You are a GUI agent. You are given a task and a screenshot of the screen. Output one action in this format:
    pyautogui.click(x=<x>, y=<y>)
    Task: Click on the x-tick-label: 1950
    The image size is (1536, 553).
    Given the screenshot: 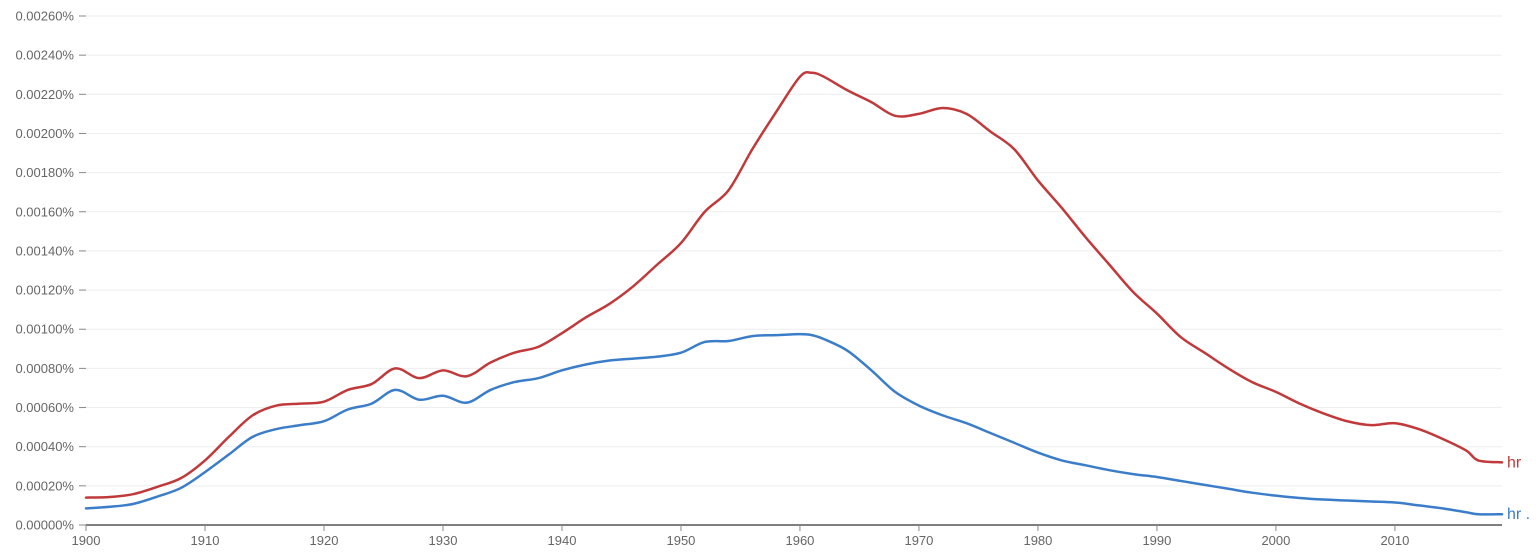 What is the action you would take?
    pyautogui.click(x=680, y=540)
    